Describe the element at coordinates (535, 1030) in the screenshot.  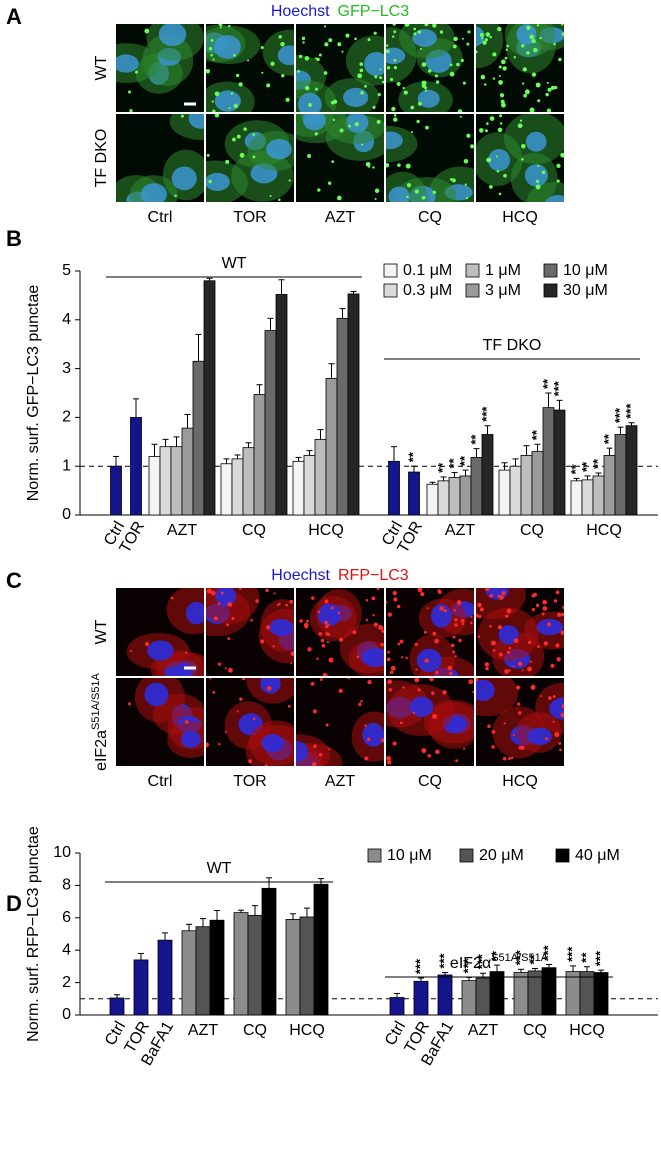
I see `x-tick-label: CQ` at that location.